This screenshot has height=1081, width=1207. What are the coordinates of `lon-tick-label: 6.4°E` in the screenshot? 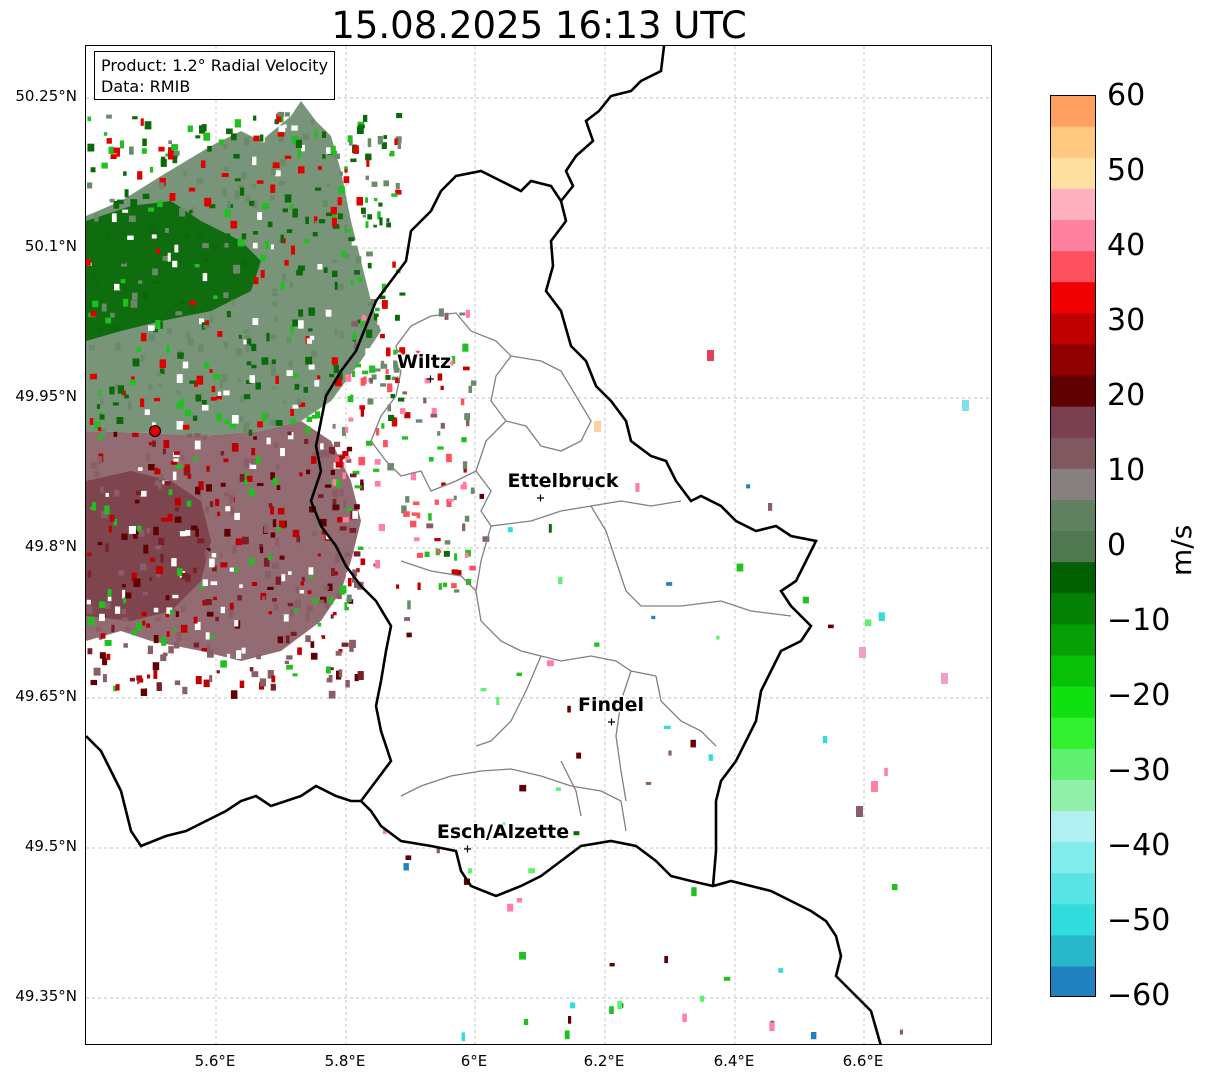 It's located at (734, 1061).